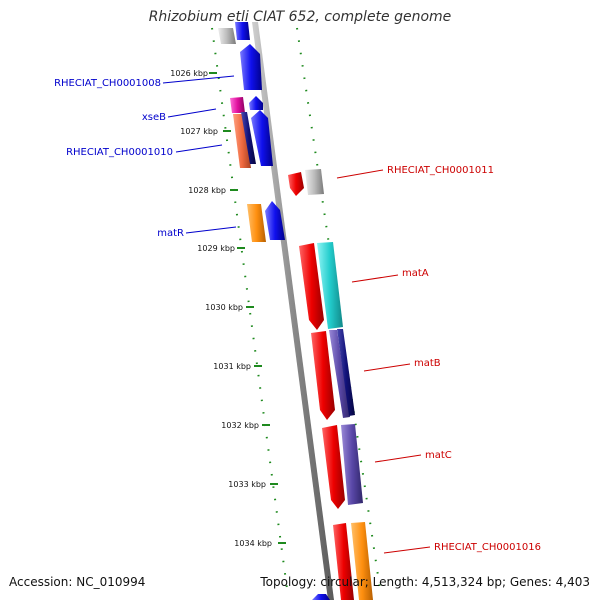  What do you see at coordinates (333, 467) in the screenshot?
I see `gene-arrow-matc-red` at bounding box center [333, 467].